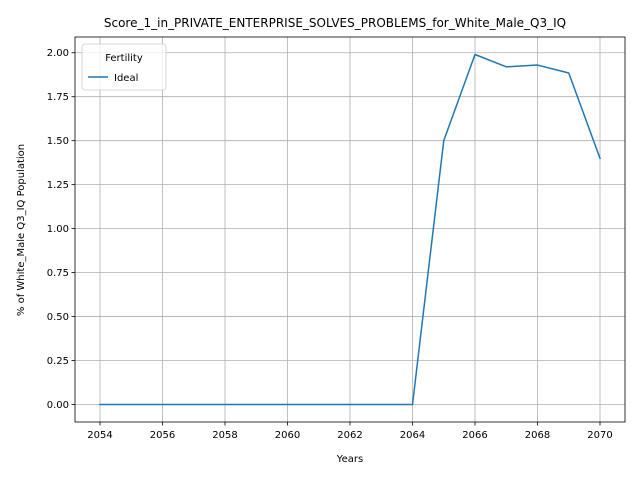 The width and height of the screenshot is (640, 480). What do you see at coordinates (349, 435) in the screenshot?
I see `x-tick-label: 2062` at bounding box center [349, 435].